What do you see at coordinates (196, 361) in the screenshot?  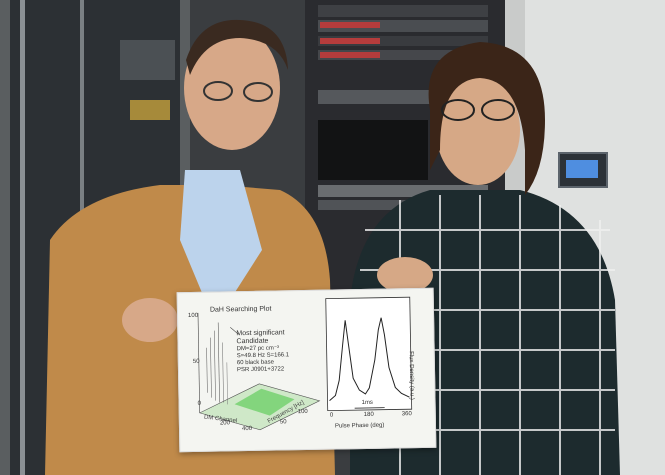 I see `left-tick-1: 50` at bounding box center [196, 361].